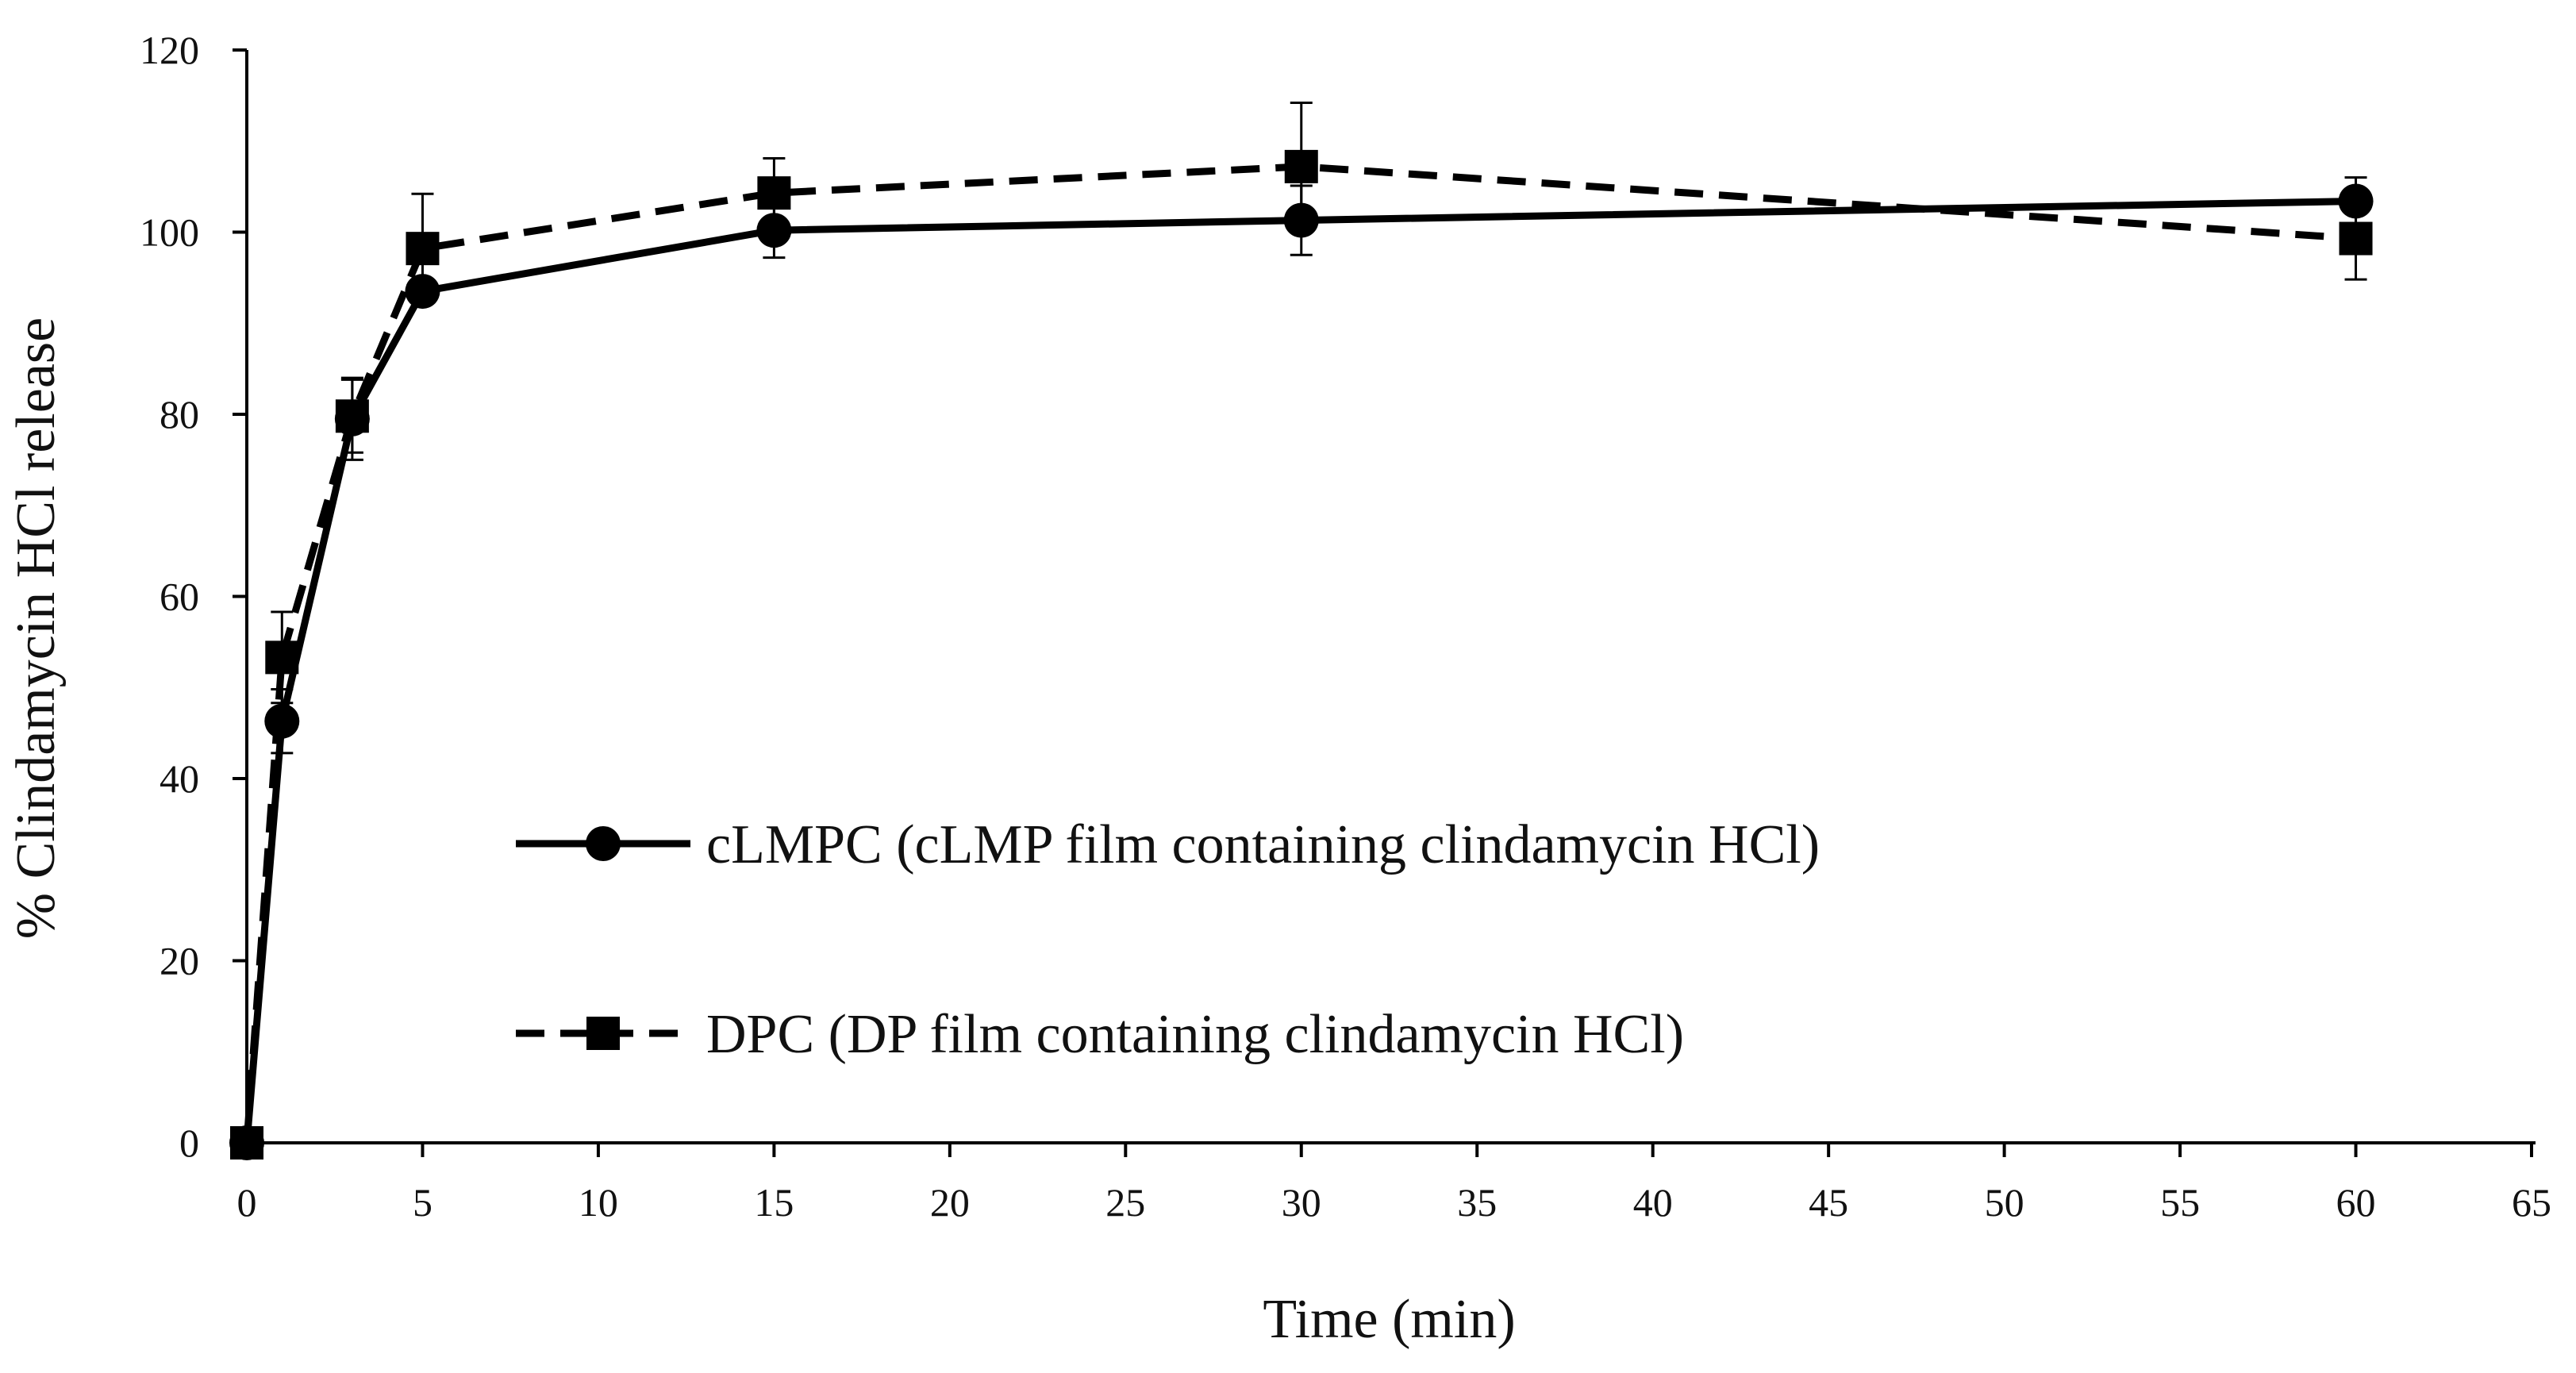  What do you see at coordinates (169, 232) in the screenshot?
I see `y-tick-label: 100` at bounding box center [169, 232].